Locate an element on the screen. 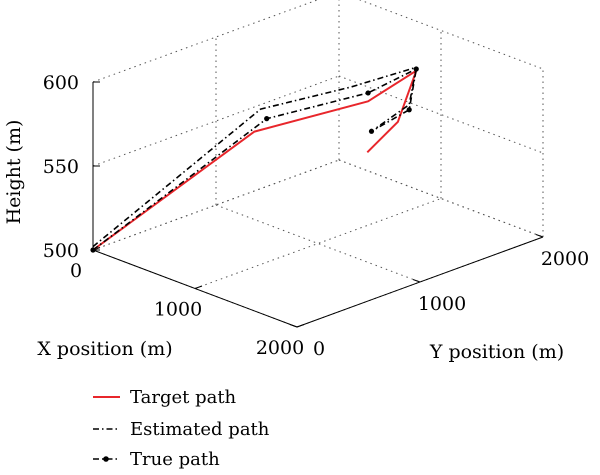  x-ticks: 0 1000 2000 is located at coordinates (187, 309).